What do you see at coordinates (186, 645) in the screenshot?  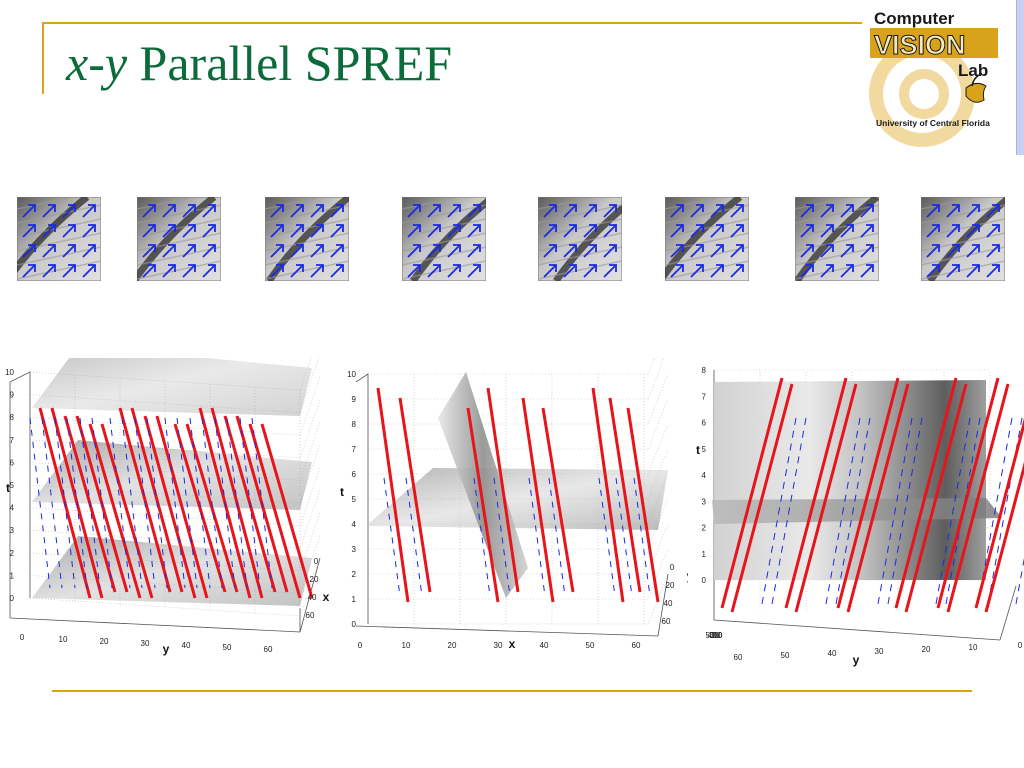 I see `tick-label: 40` at bounding box center [186, 645].